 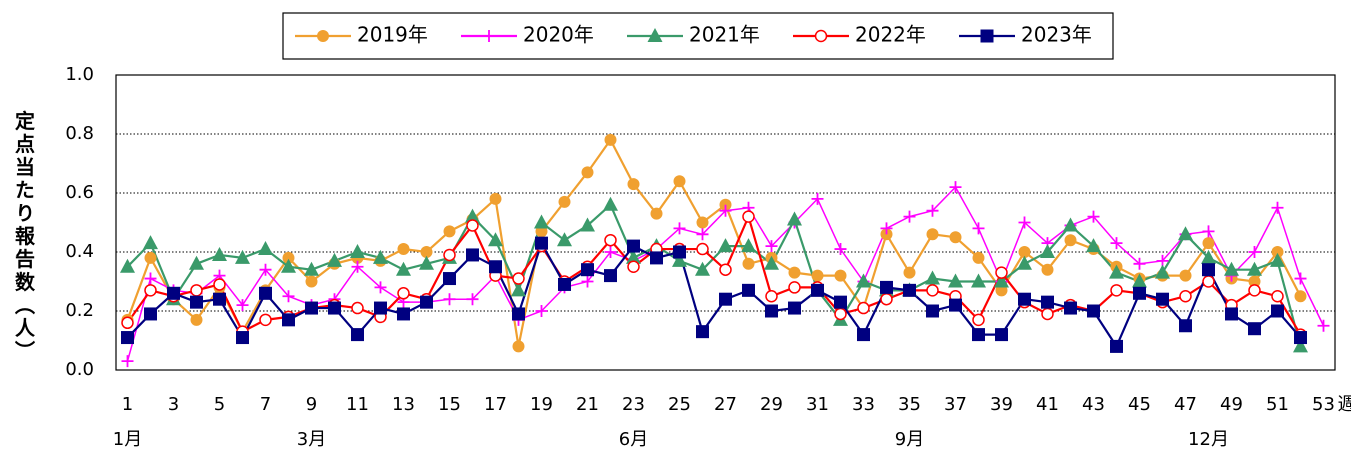 I want to click on month-label: 1月, so click(x=127, y=439).